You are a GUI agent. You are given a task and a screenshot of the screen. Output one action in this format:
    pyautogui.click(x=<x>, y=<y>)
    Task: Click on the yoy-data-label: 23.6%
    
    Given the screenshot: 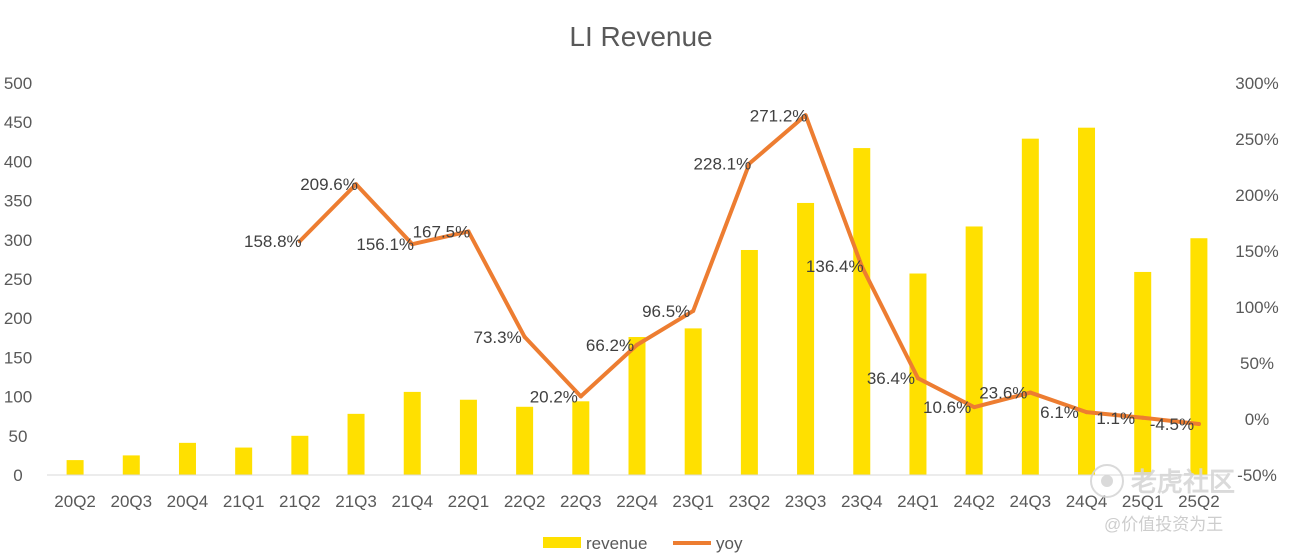 What is the action you would take?
    pyautogui.click(x=1003, y=393)
    